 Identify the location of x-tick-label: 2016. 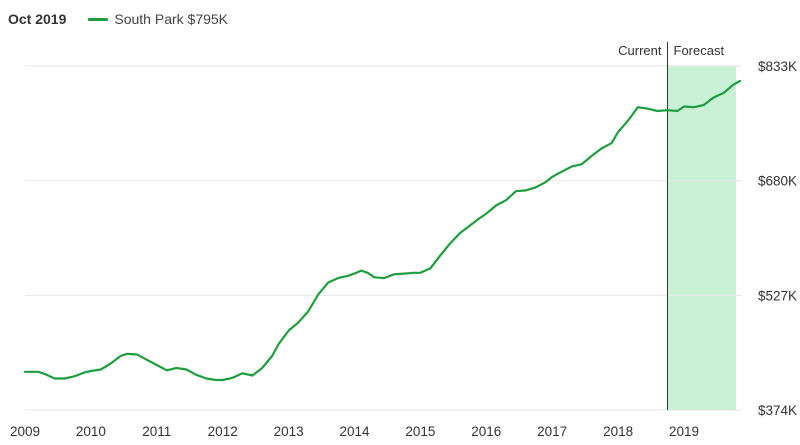
(486, 431).